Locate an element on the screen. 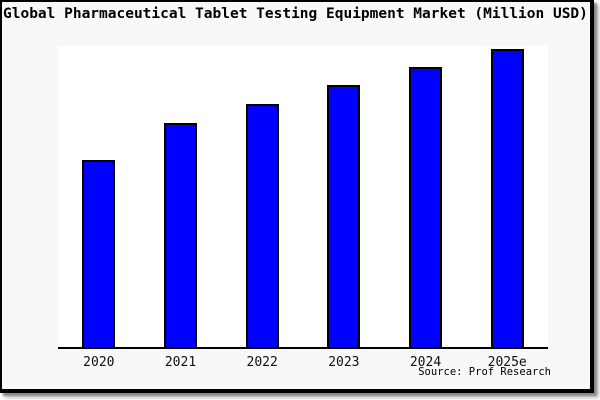 Image resolution: width=600 pixels, height=400 pixels. bar-slot-2024 is located at coordinates (426, 196).